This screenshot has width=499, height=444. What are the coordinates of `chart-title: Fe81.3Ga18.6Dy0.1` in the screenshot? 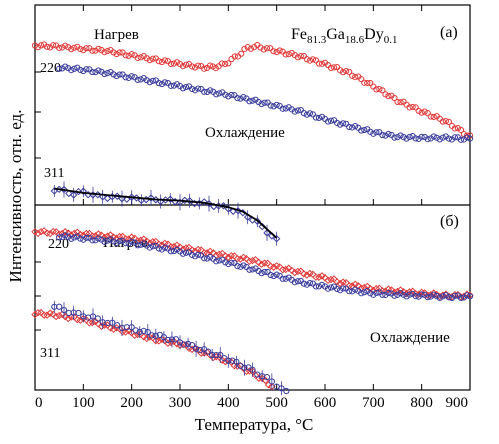 It's located at (344, 36).